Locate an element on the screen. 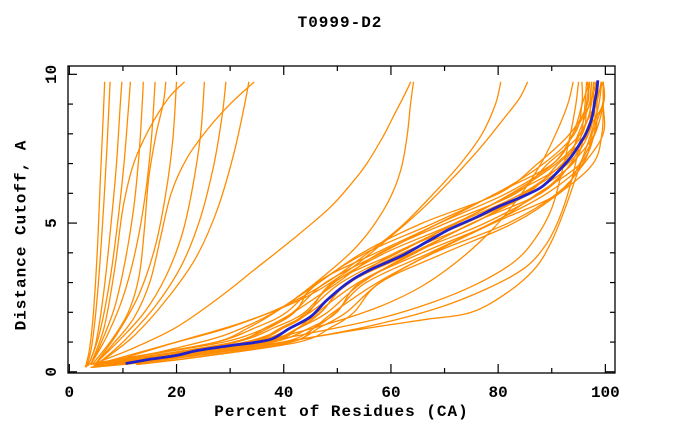 This screenshot has height=440, width=680. x-axis-title: Percent of Residues (CA) is located at coordinates (341, 412).